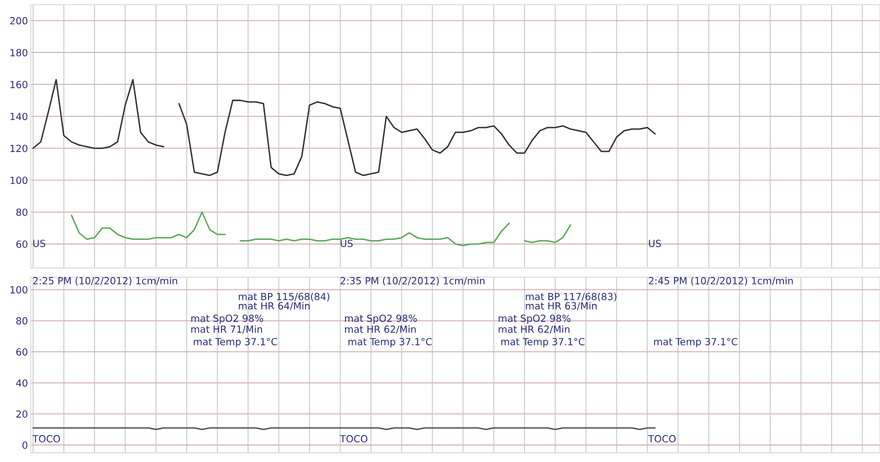 Image resolution: width=880 pixels, height=462 pixels. What do you see at coordinates (22, 383) in the screenshot?
I see `y-tick-label: 40` at bounding box center [22, 383].